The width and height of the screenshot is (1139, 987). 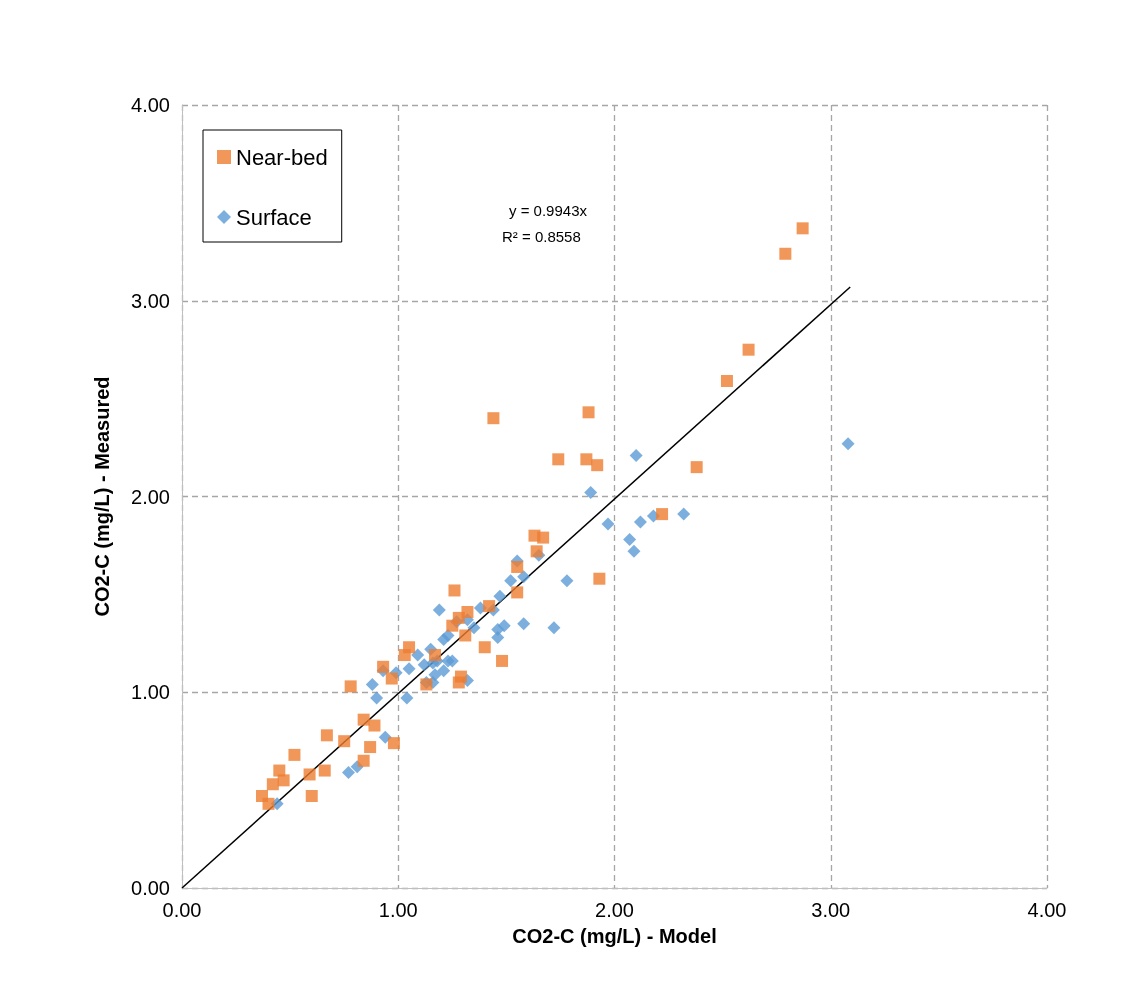 What do you see at coordinates (274, 217) in the screenshot?
I see `legend-label: Surface` at bounding box center [274, 217].